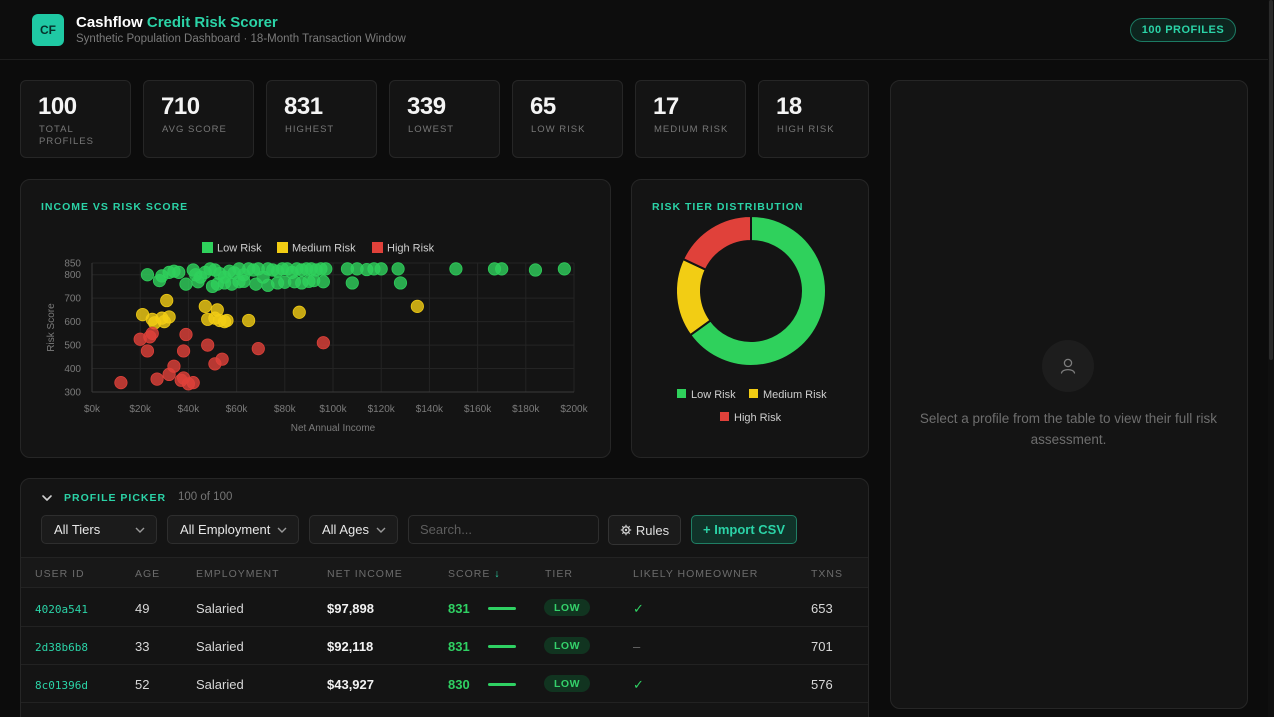 The height and width of the screenshot is (717, 1274). I want to click on y-tick-label: 300, so click(72, 393).